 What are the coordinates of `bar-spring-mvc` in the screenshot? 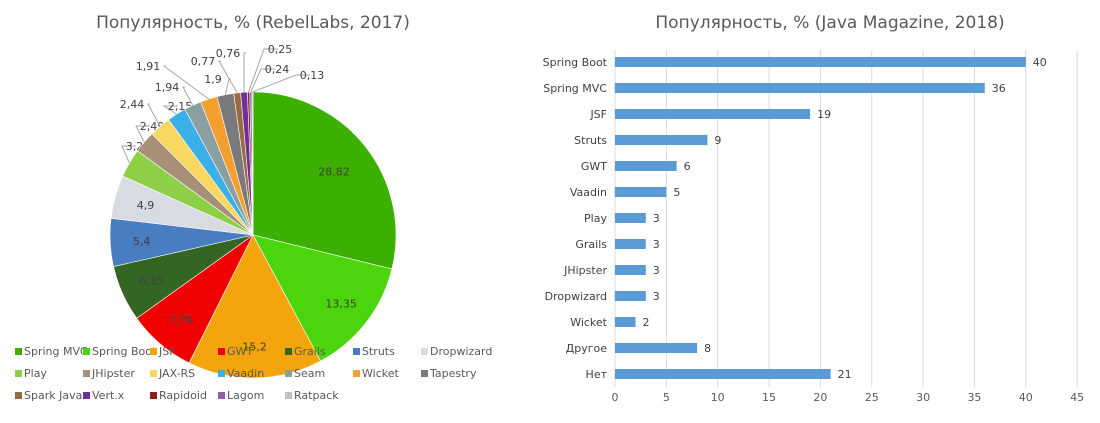 It's located at (800, 88).